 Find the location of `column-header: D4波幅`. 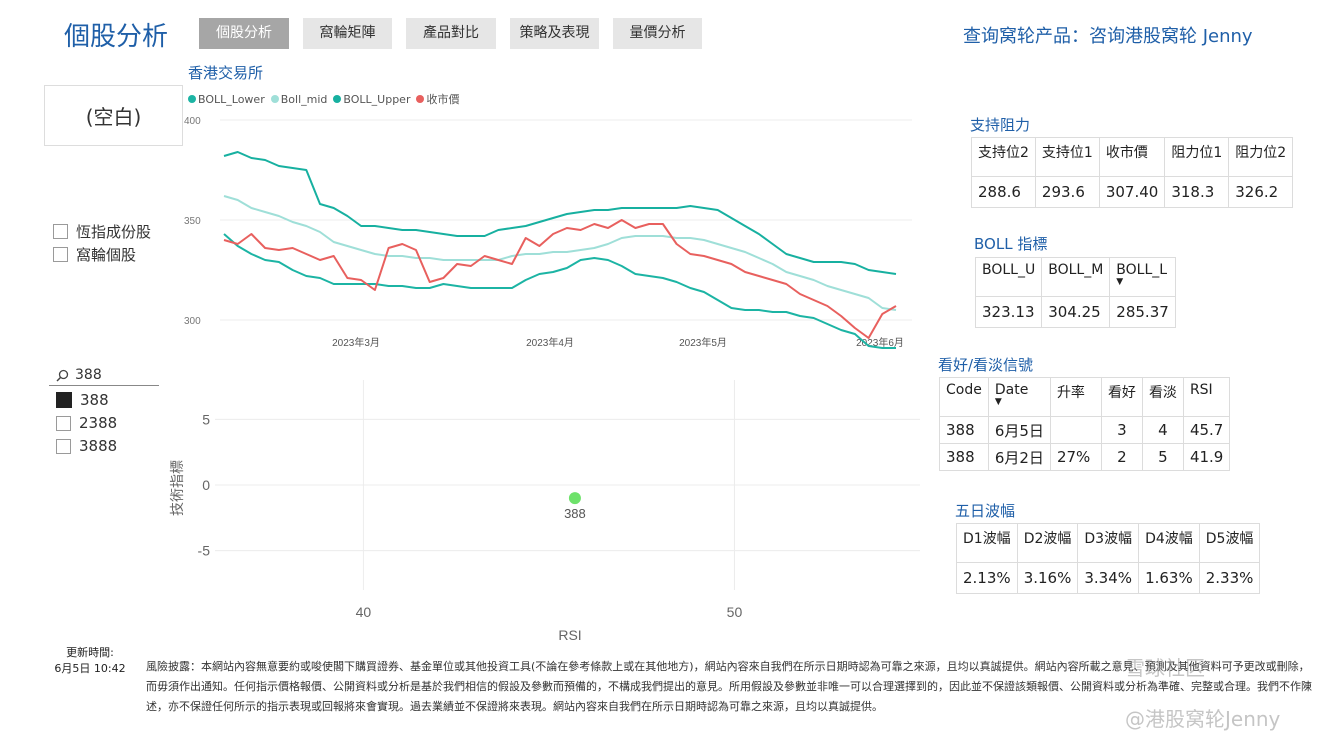

column-header: D4波幅 is located at coordinates (1169, 543).